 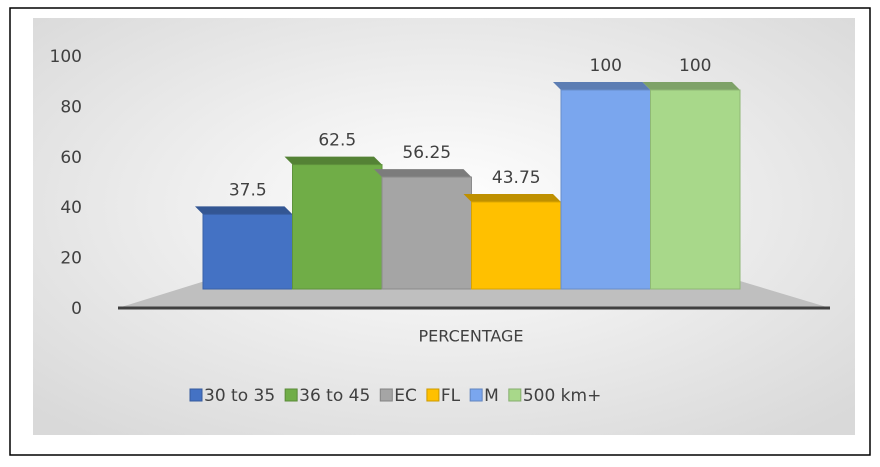 I want to click on legend-label: 500 km+, so click(x=562, y=396).